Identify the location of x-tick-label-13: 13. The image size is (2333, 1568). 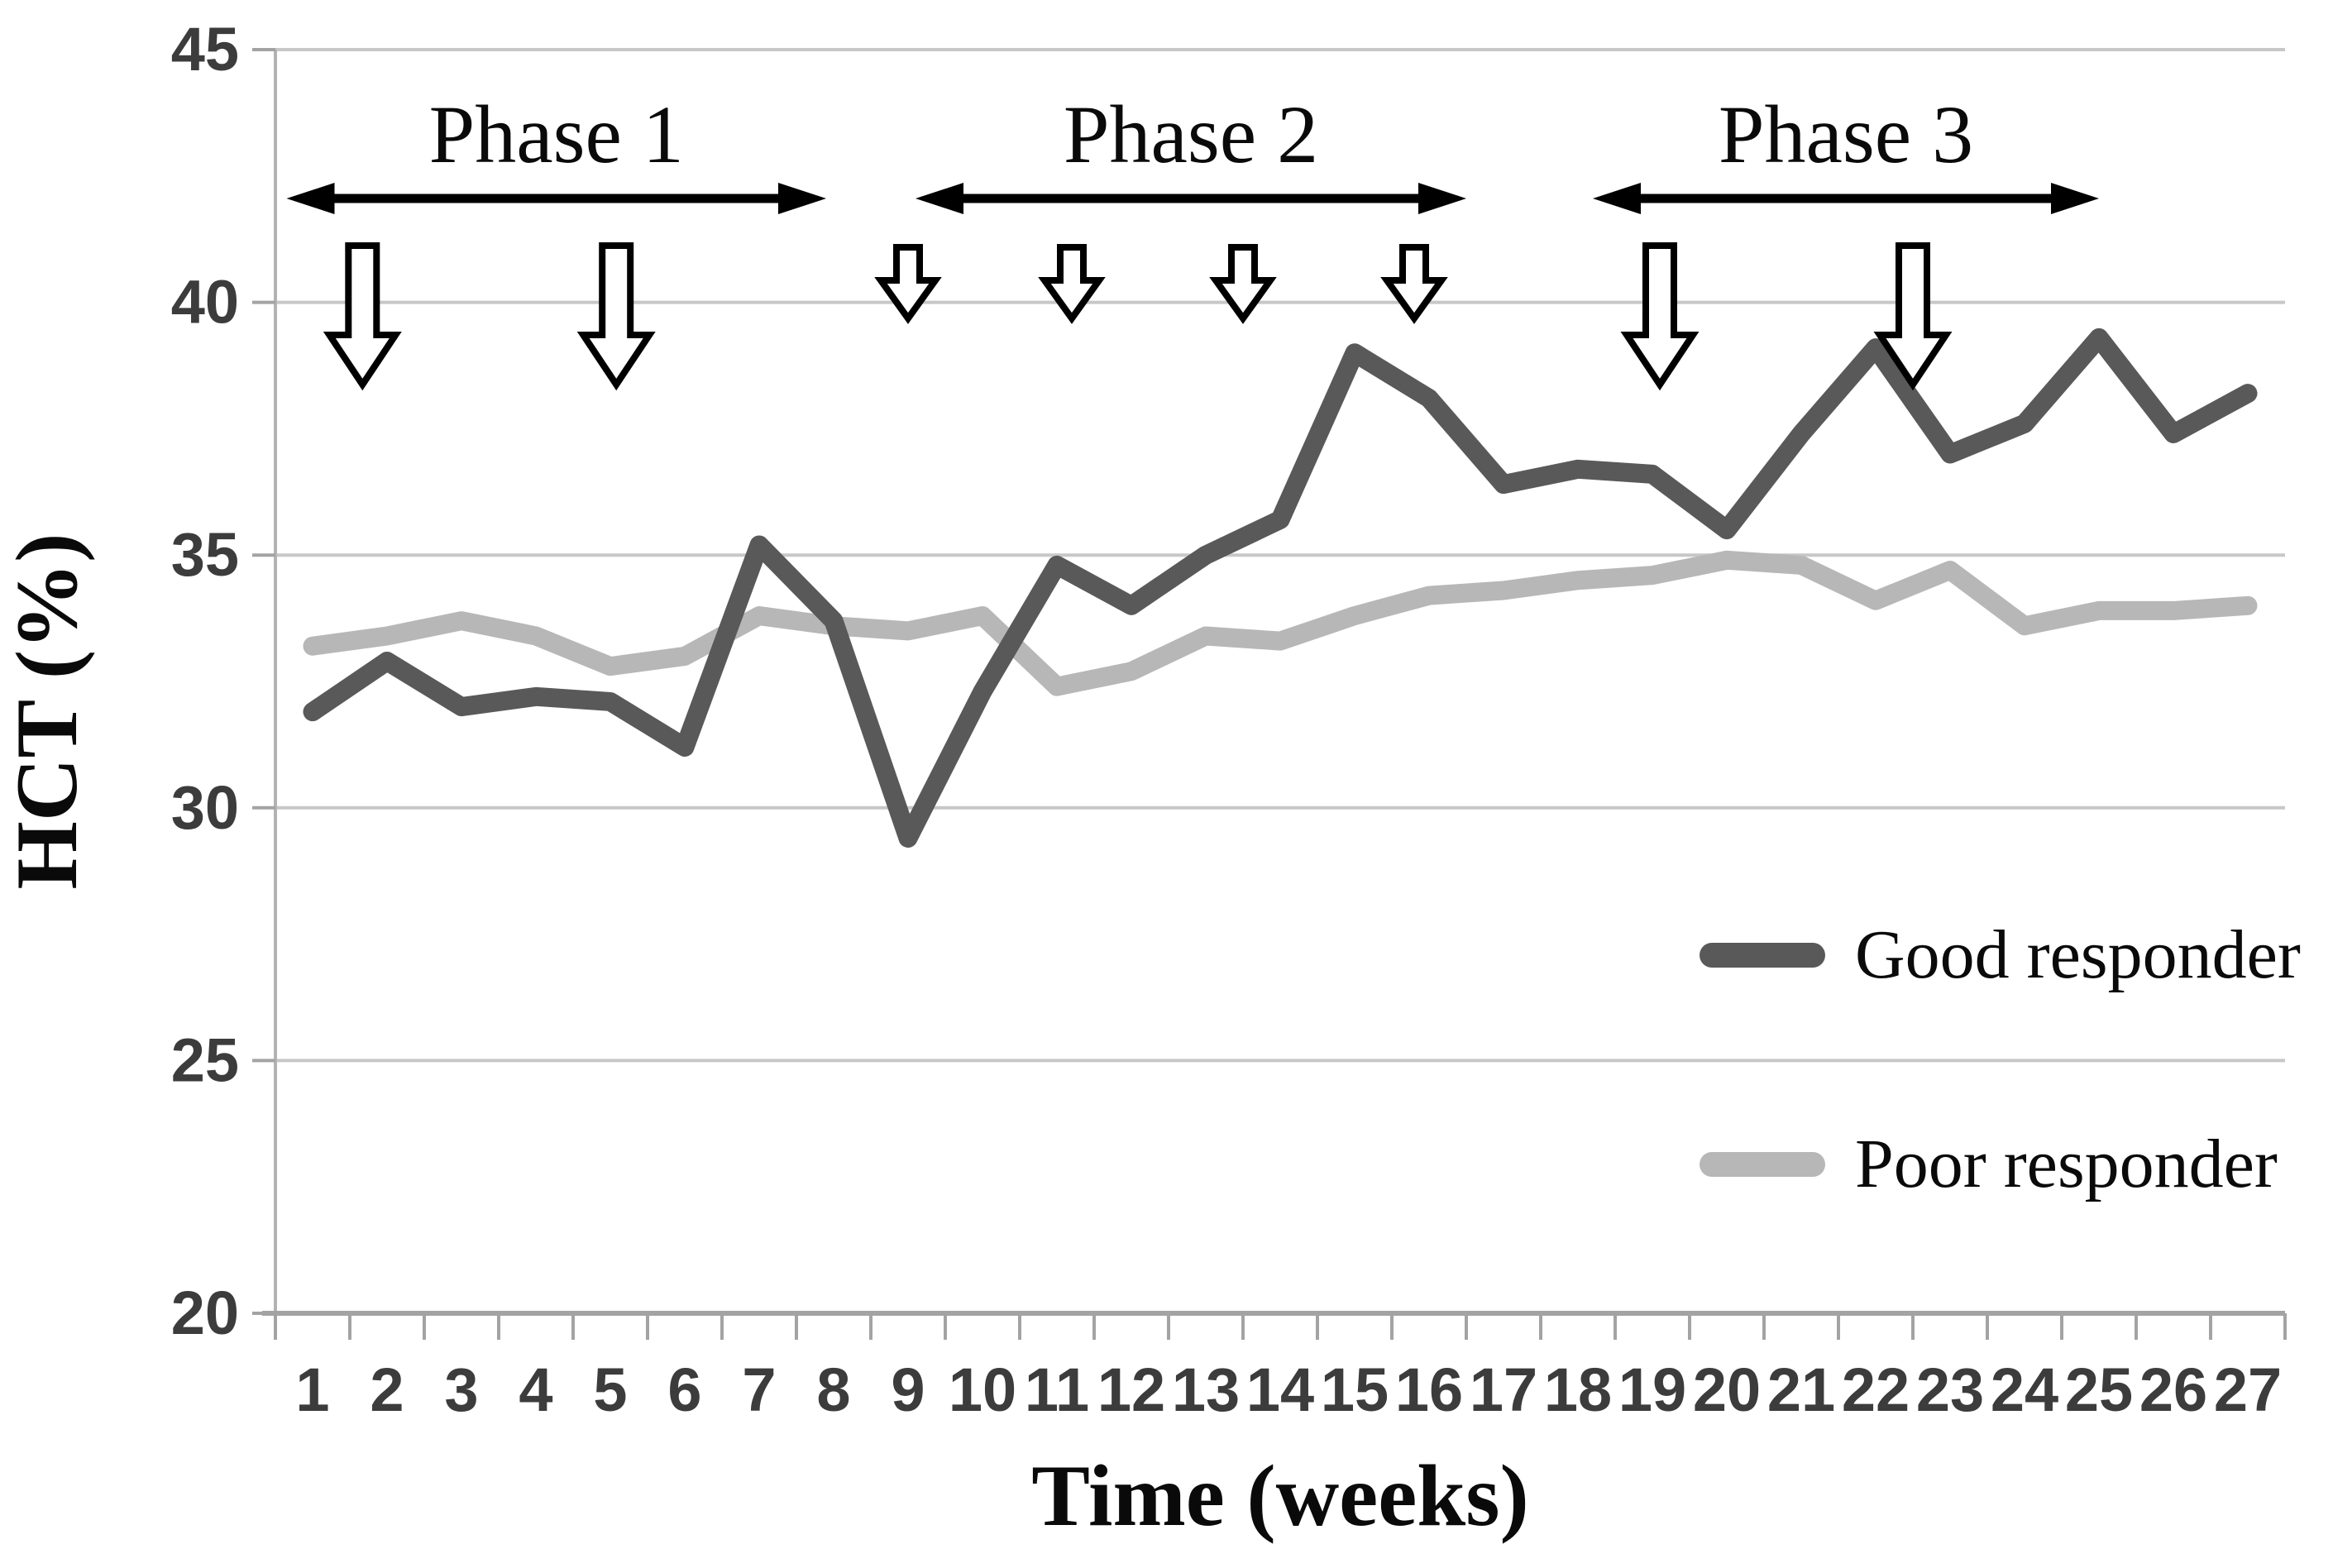
(1206, 1389).